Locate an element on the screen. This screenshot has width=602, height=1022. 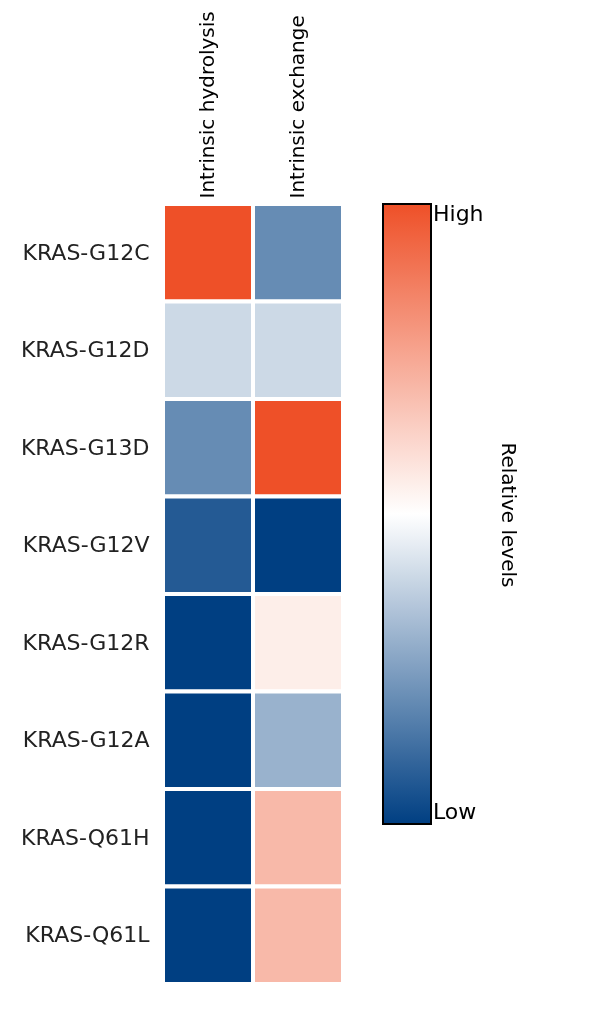
color-bar-title: Relative levels is located at coordinates (509, 515).